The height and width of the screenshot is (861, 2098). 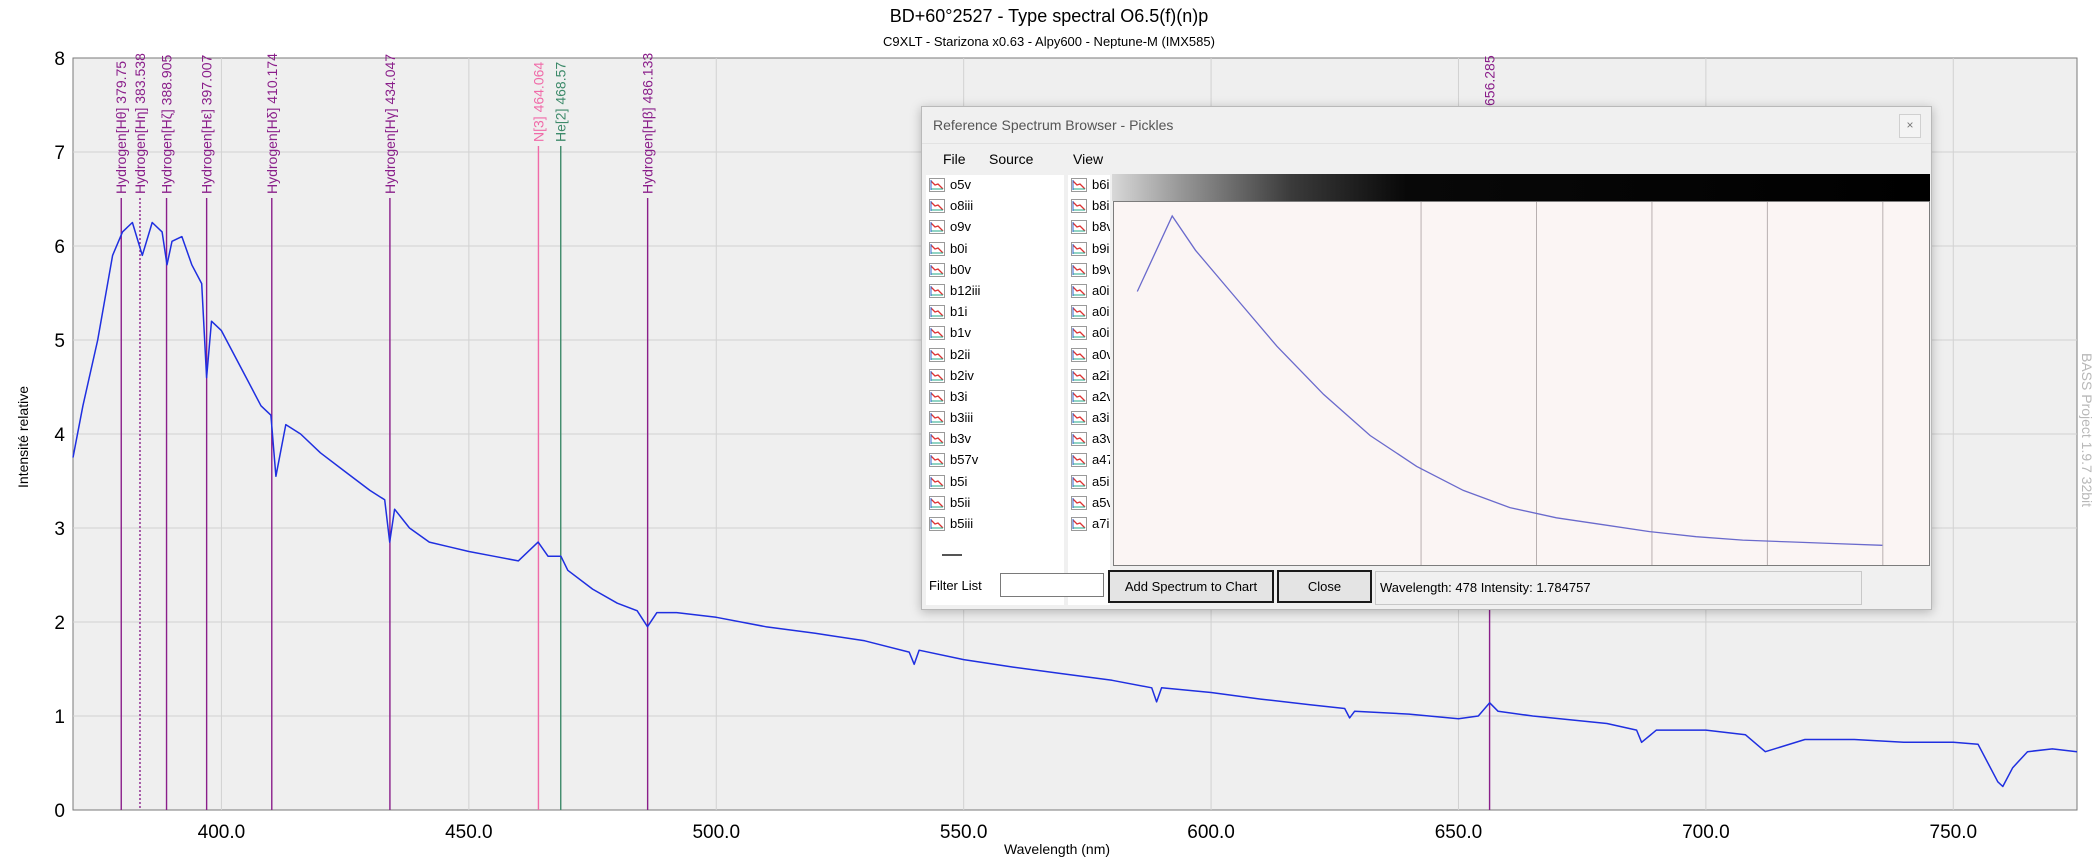 I want to click on spectrum-list-item: b5iii, so click(x=995, y=524).